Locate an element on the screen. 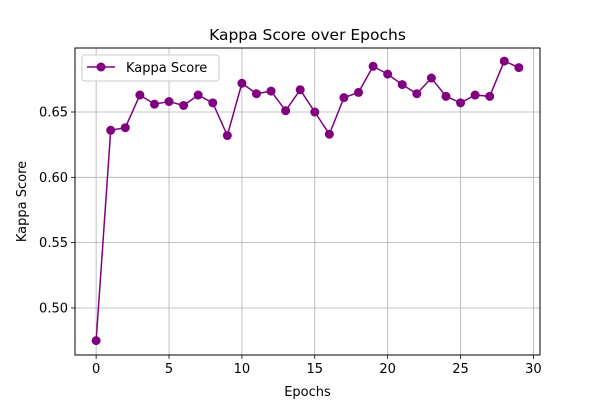  legend-box is located at coordinates (150, 68).